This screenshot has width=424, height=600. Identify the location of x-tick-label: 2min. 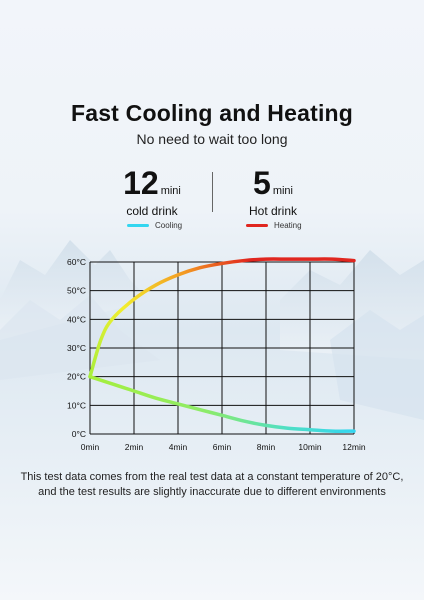
(134, 447).